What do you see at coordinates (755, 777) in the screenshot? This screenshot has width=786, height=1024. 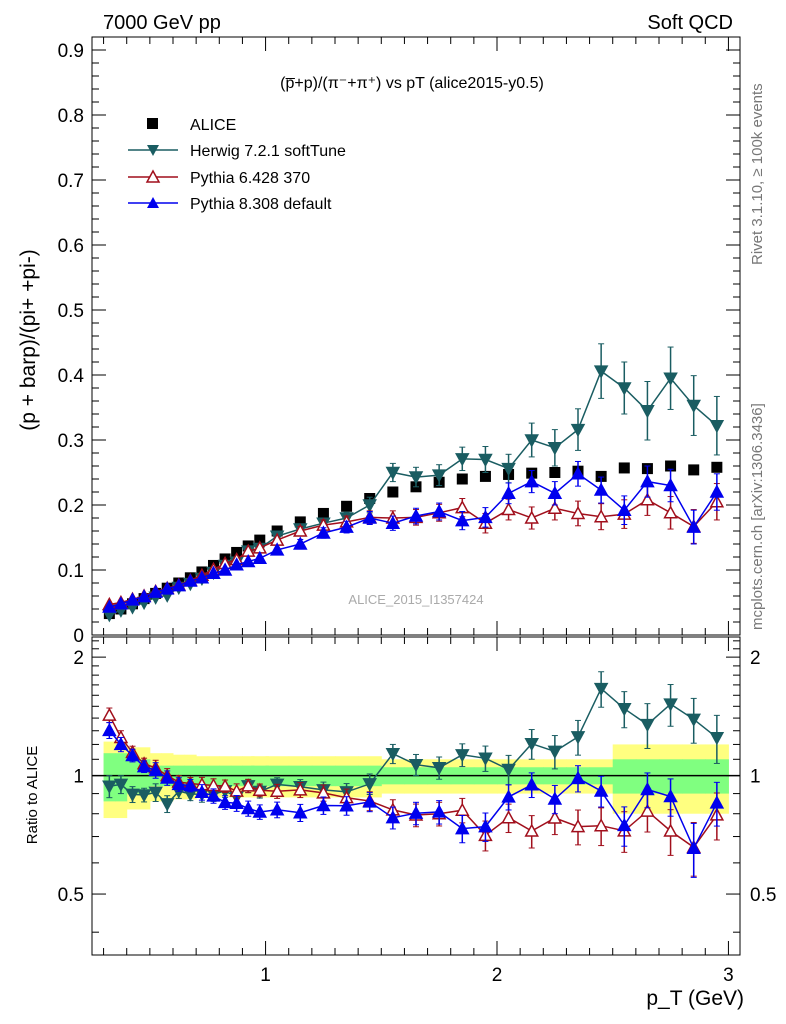 I see `ratio-y-tick-label-right: 1` at bounding box center [755, 777].